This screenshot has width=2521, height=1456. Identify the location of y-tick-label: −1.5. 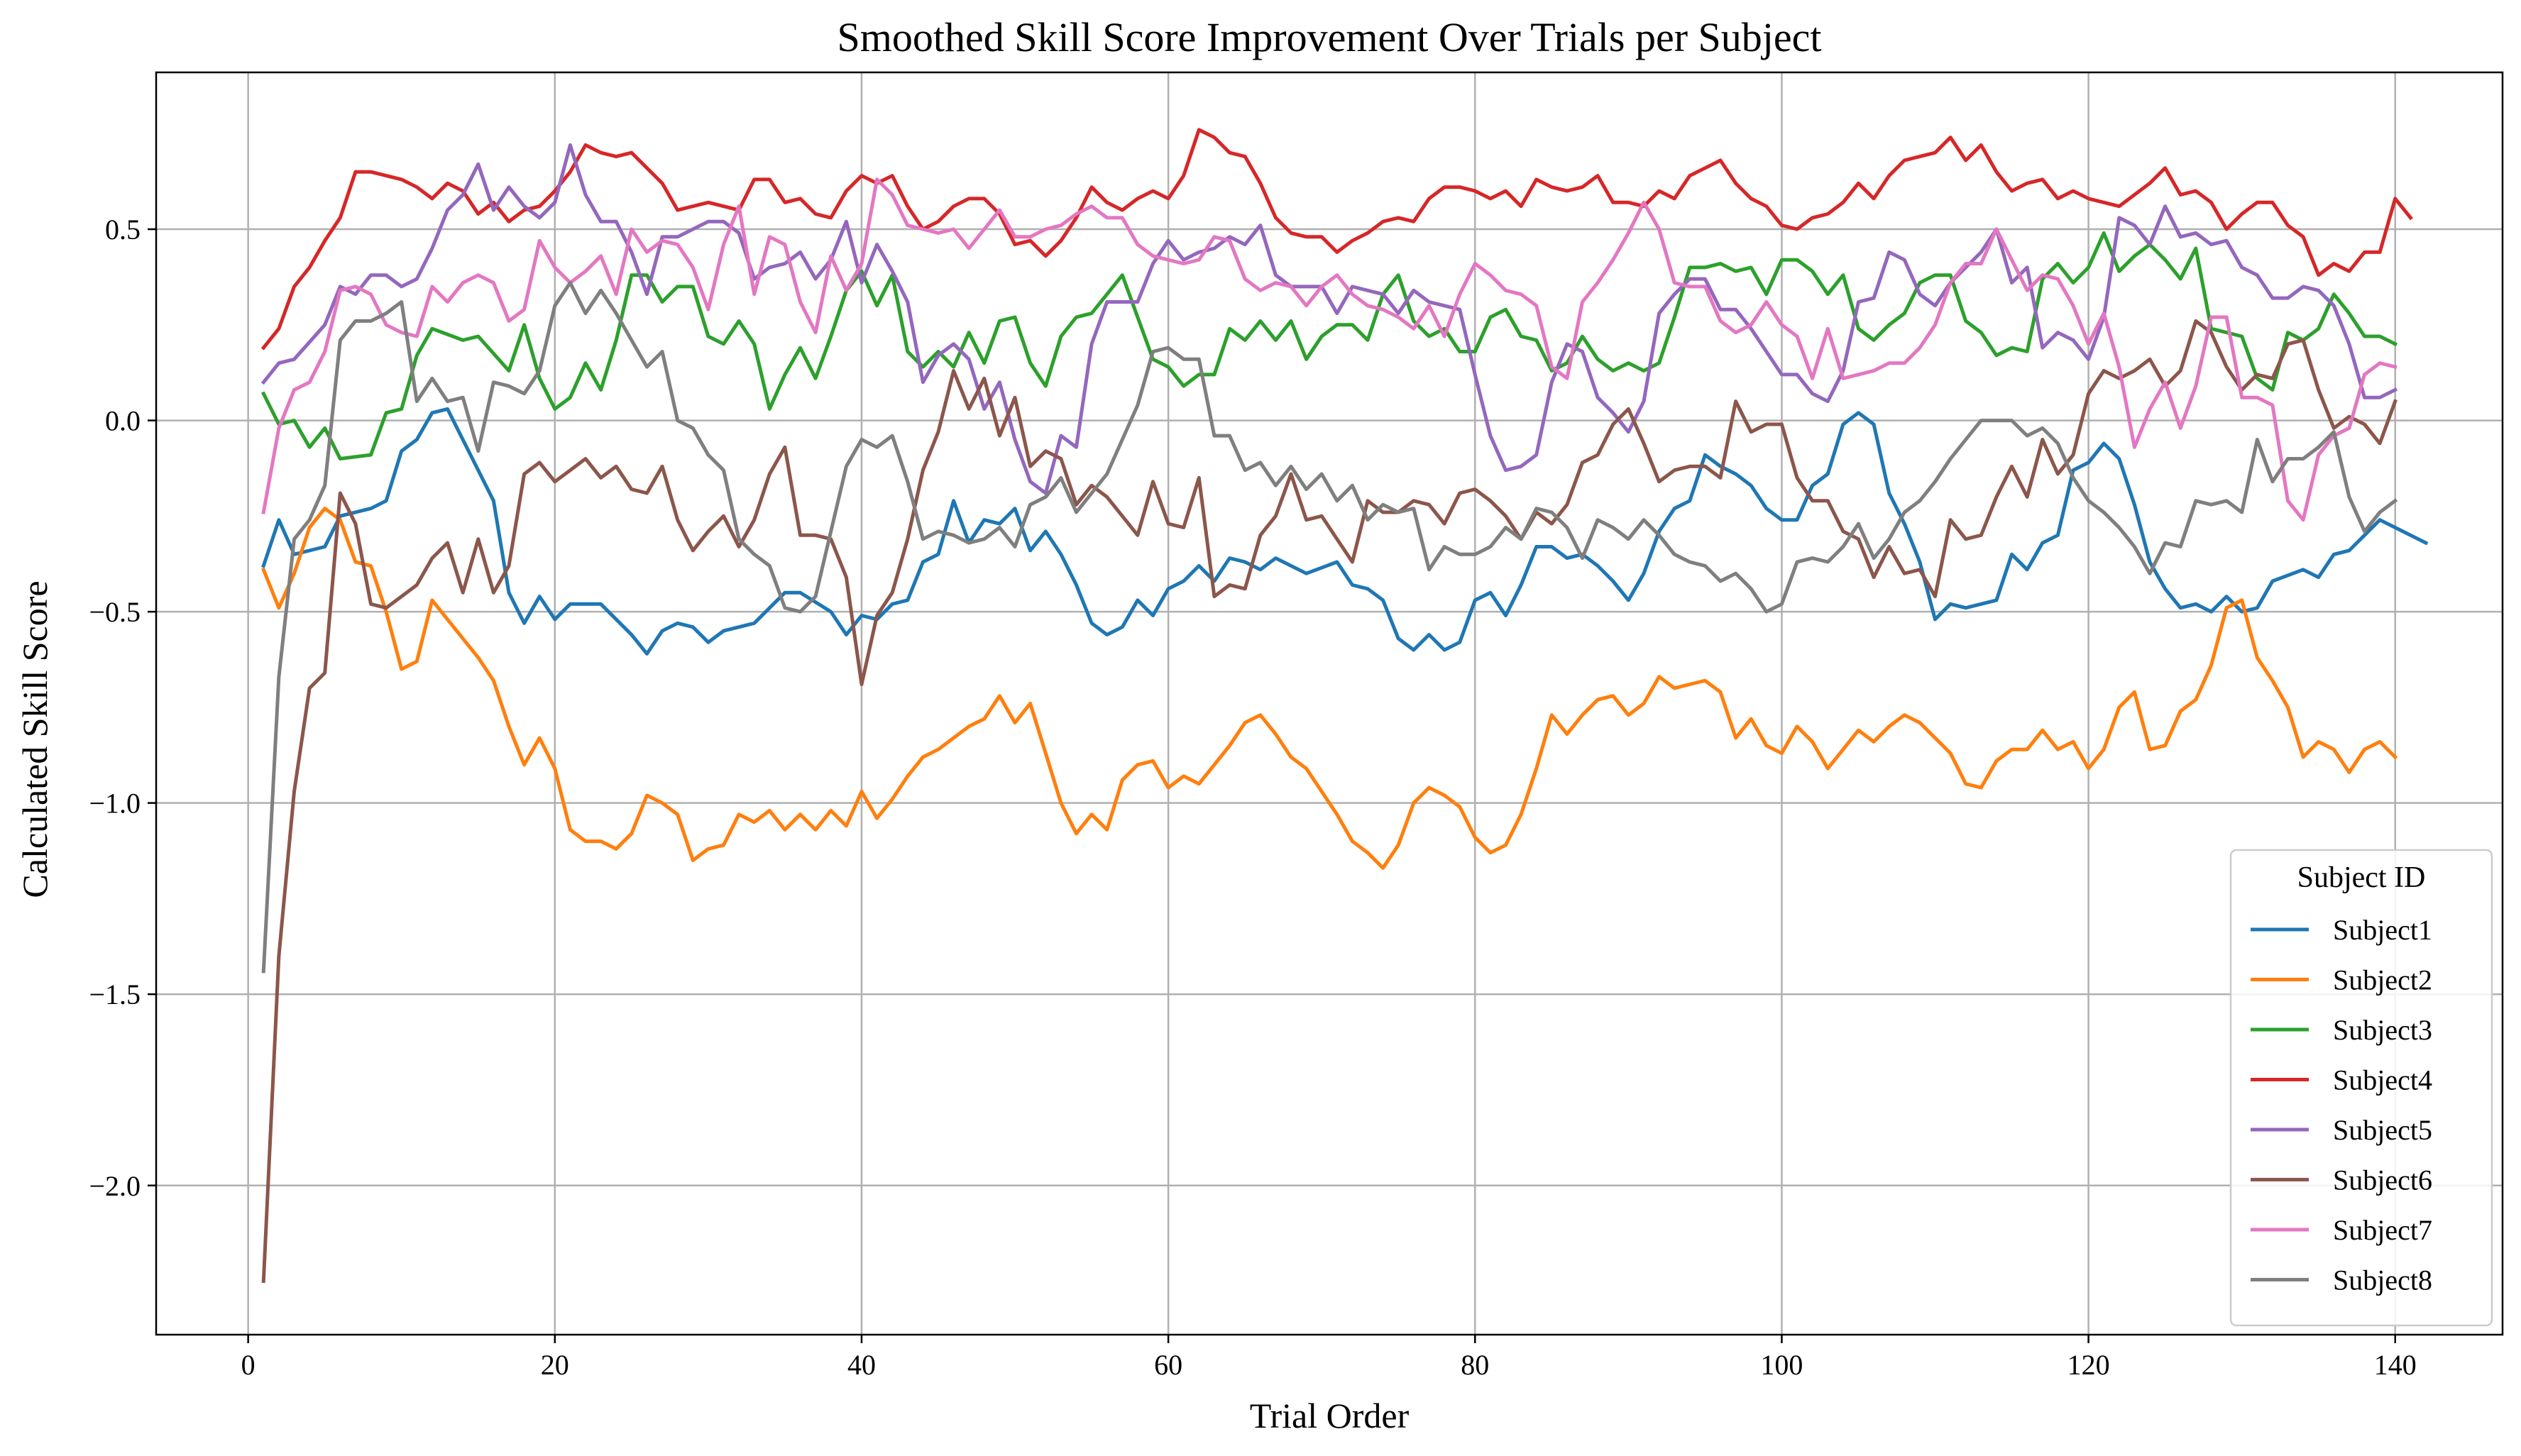
(115, 994).